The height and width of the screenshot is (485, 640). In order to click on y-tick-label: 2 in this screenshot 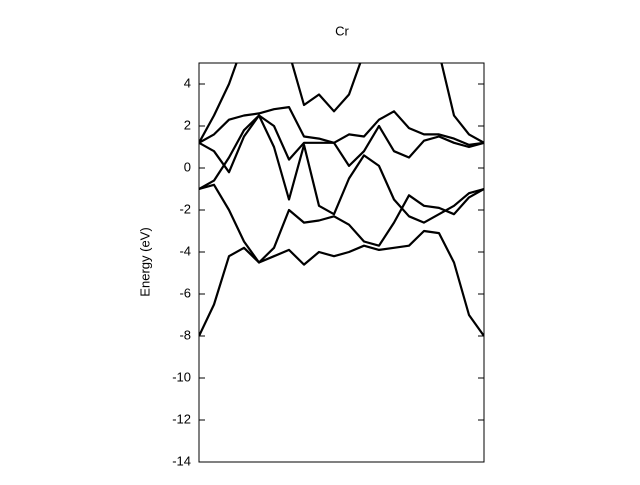, I will do `click(187, 124)`.